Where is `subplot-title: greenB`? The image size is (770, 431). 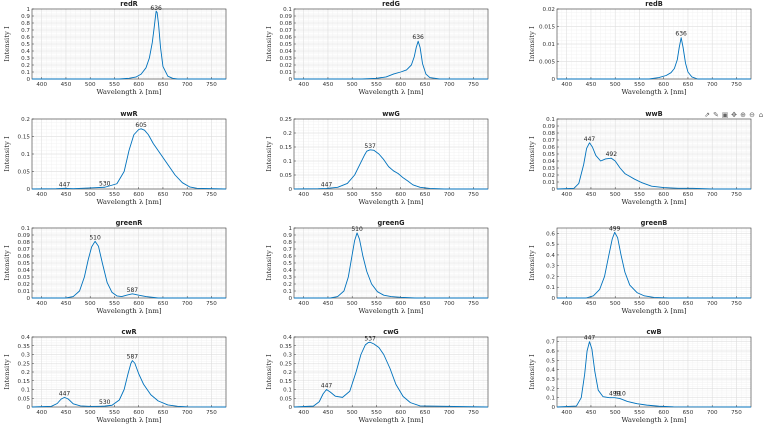 subplot-title: greenB is located at coordinates (654, 223).